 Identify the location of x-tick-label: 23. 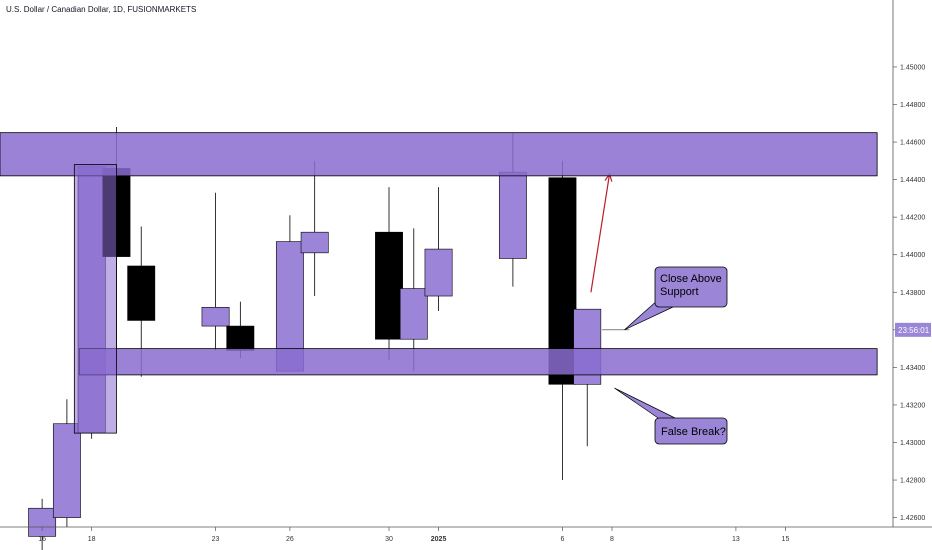
(216, 539).